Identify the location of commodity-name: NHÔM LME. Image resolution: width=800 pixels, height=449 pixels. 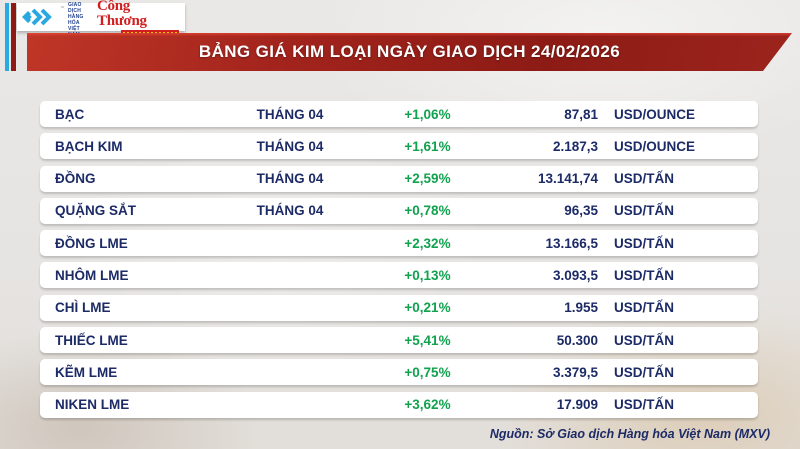
(92, 275).